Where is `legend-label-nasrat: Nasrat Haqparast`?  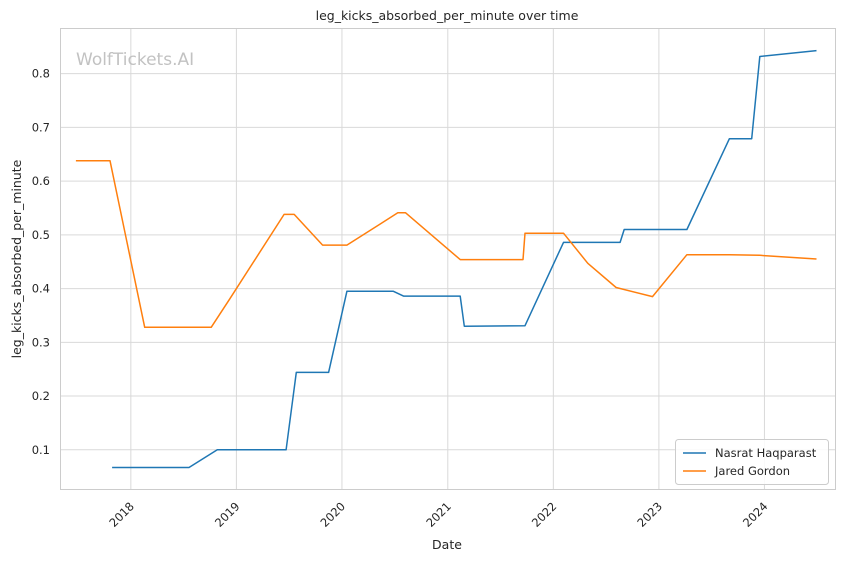
legend-label-nasrat: Nasrat Haqparast is located at coordinates (766, 453).